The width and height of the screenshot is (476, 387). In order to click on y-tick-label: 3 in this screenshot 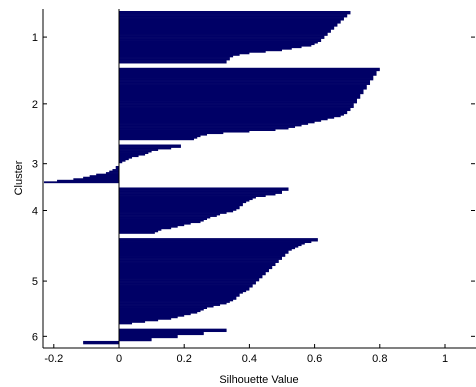, I will do `click(35, 165)`.